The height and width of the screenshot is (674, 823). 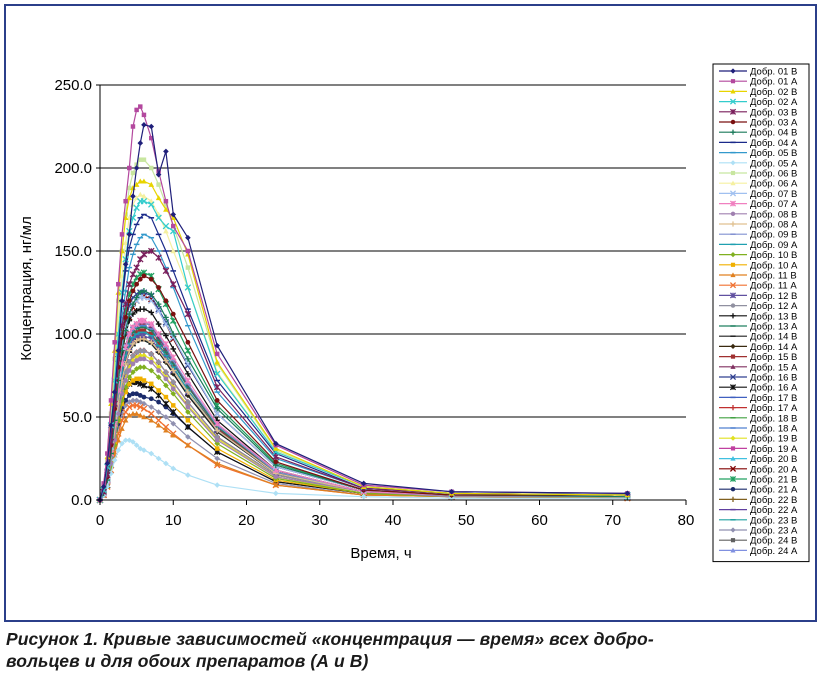 I want to click on x-tick-label: 20, so click(x=246, y=520).